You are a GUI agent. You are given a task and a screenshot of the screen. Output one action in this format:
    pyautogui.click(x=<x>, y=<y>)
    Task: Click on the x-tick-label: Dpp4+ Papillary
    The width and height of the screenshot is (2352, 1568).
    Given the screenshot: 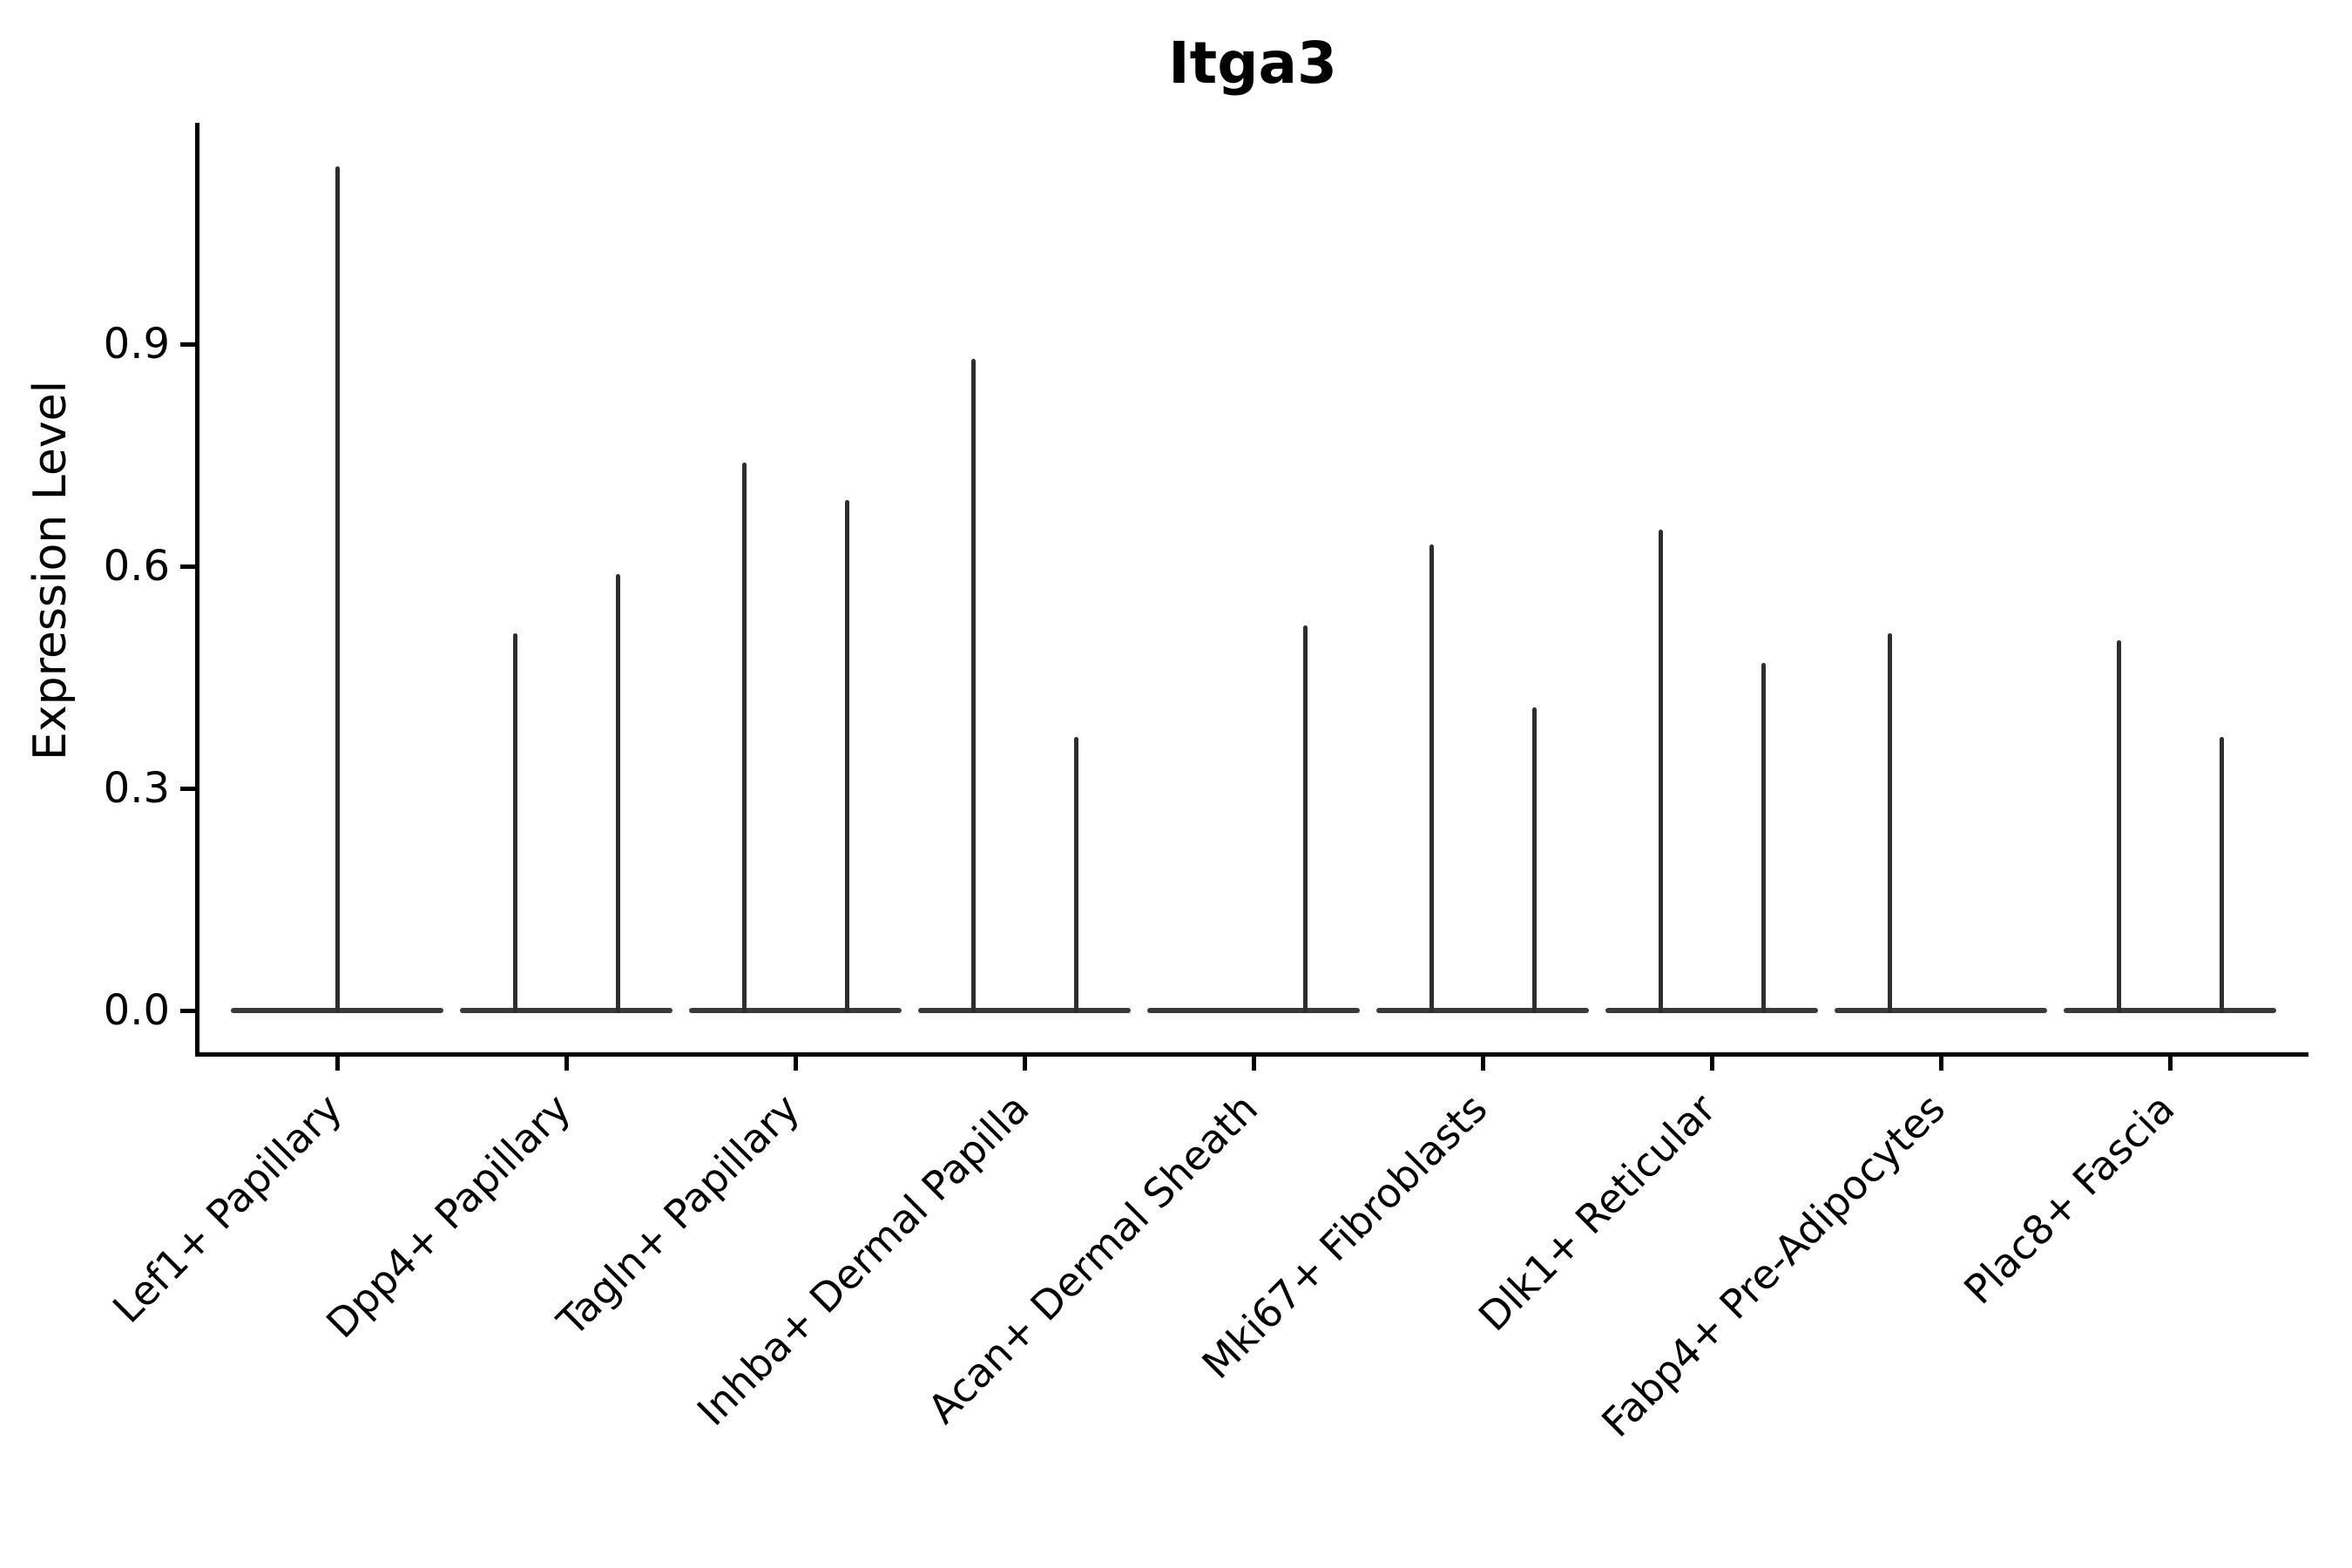 What is the action you would take?
    pyautogui.click(x=448, y=1216)
    